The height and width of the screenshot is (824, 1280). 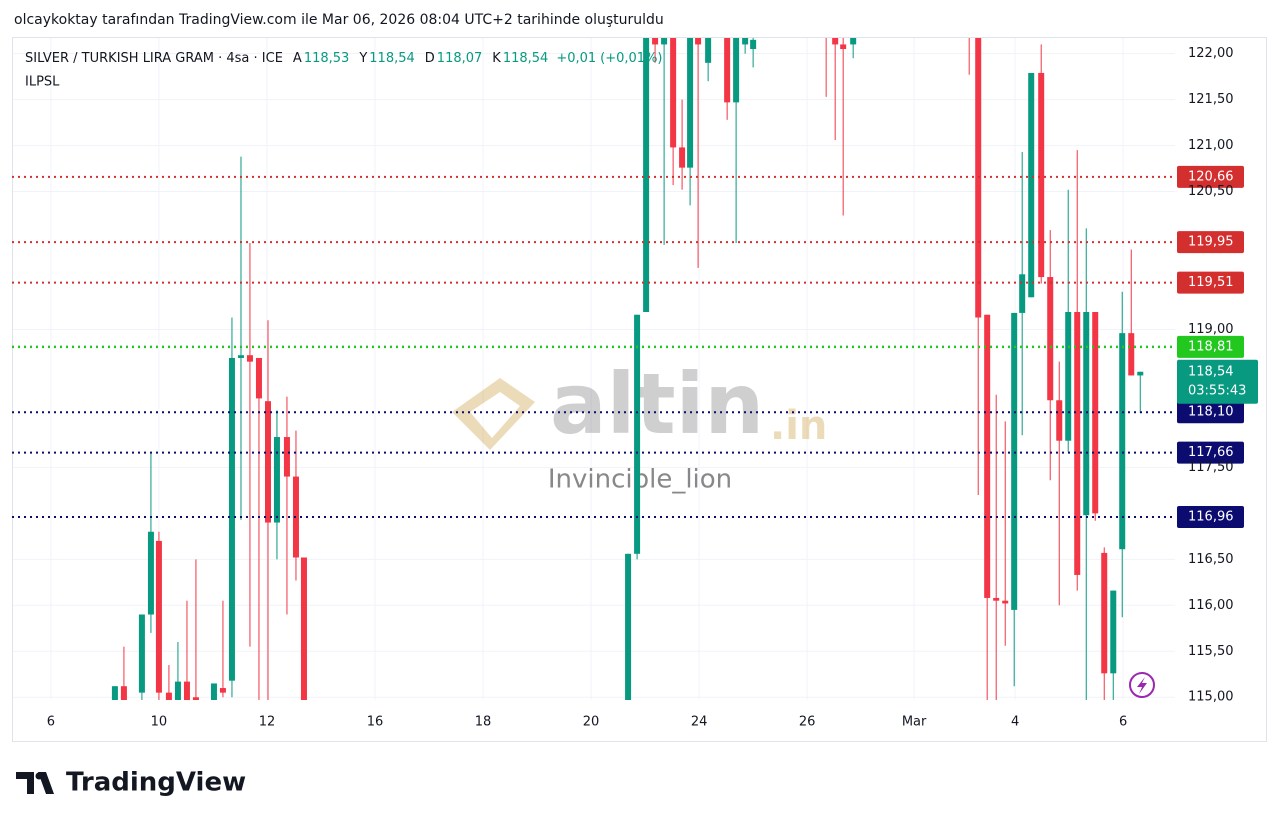 What do you see at coordinates (591, 722) in the screenshot?
I see `x-tick-label: 20` at bounding box center [591, 722].